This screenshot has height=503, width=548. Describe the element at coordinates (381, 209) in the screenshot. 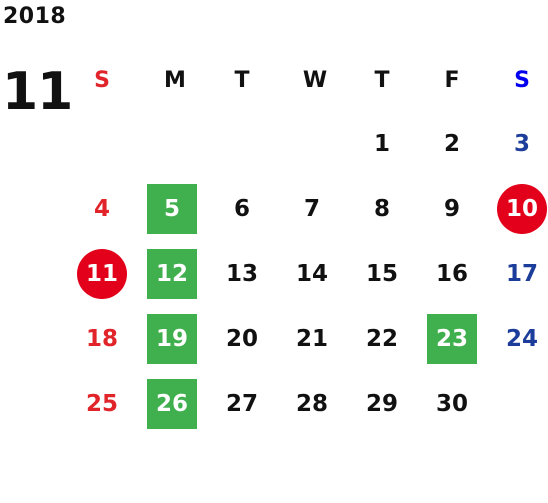

I see `calendar-day-8: 8` at that location.